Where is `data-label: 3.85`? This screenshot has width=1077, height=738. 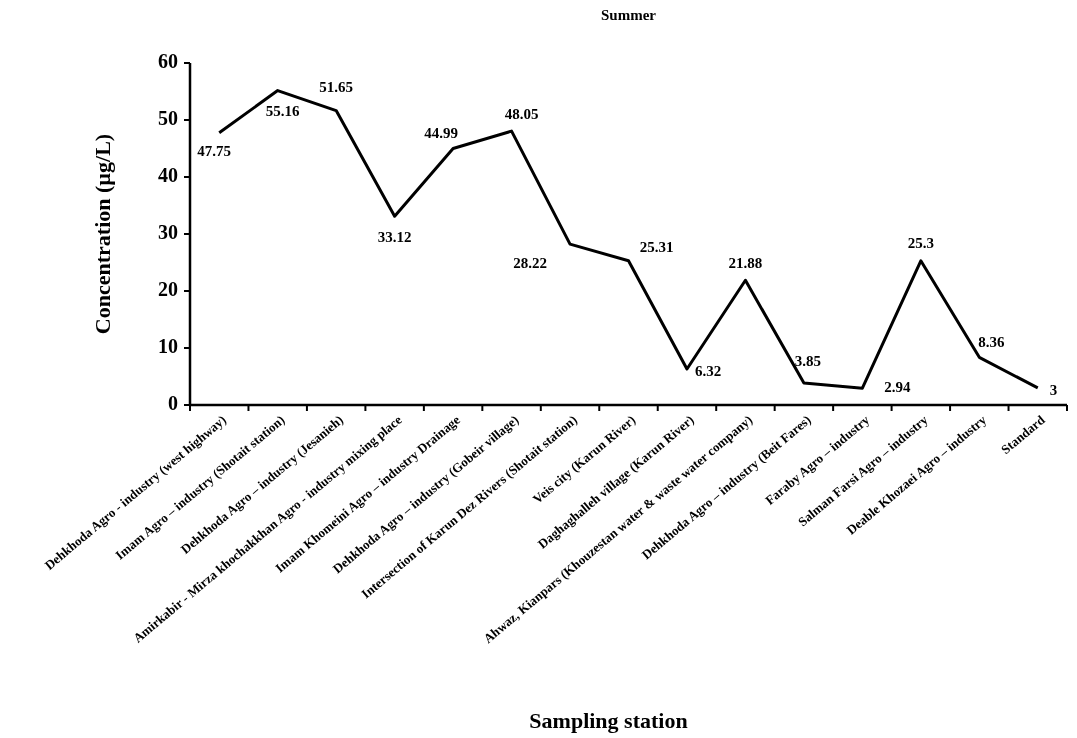
data-label: 3.85 is located at coordinates (808, 361).